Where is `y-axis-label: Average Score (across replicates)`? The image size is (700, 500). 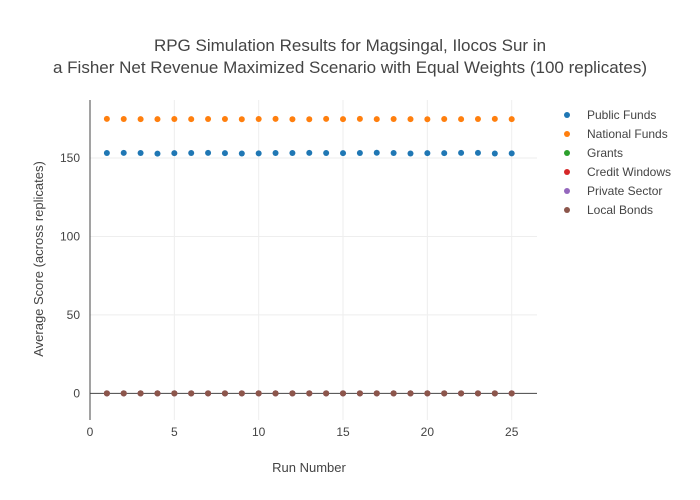
y-axis-label: Average Score (across replicates) is located at coordinates (38, 259).